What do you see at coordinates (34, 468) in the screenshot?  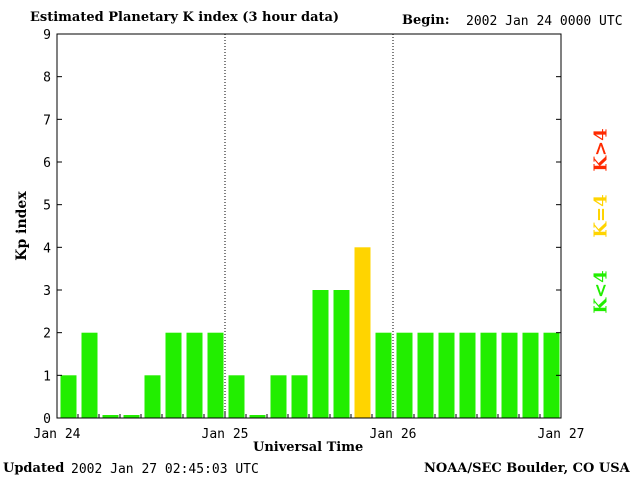 I see `updated-label: Updated` at bounding box center [34, 468].